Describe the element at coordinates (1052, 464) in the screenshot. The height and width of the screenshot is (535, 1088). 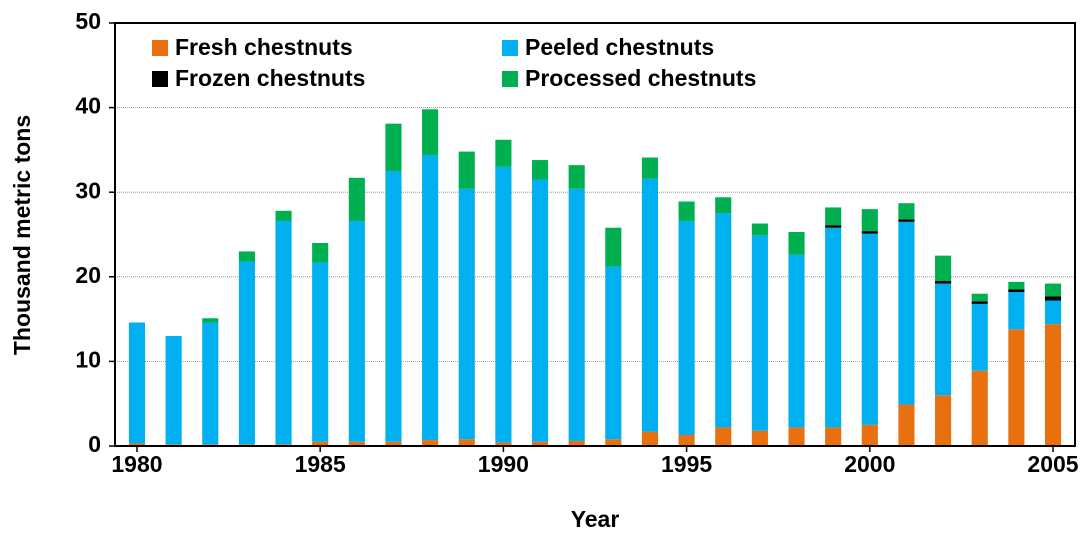
I see `x-tick-label: 2005` at that location.